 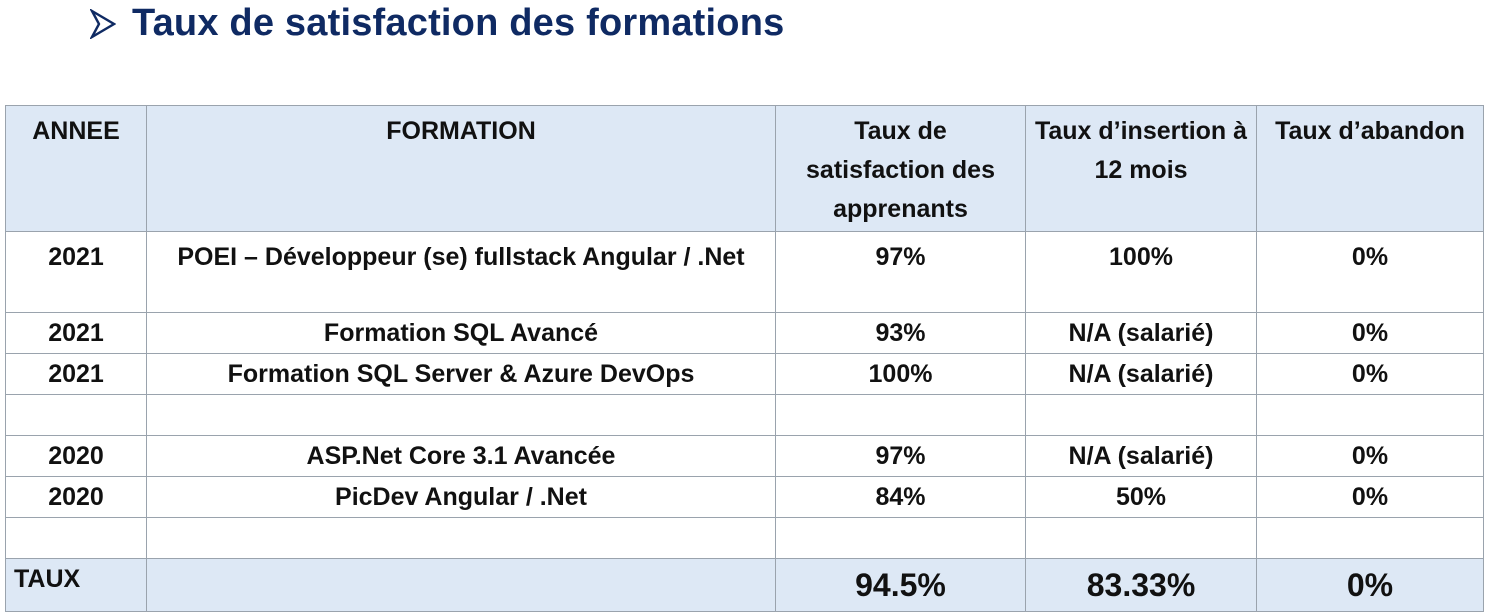 I want to click on cell-satisfaction: 100%, so click(x=900, y=374).